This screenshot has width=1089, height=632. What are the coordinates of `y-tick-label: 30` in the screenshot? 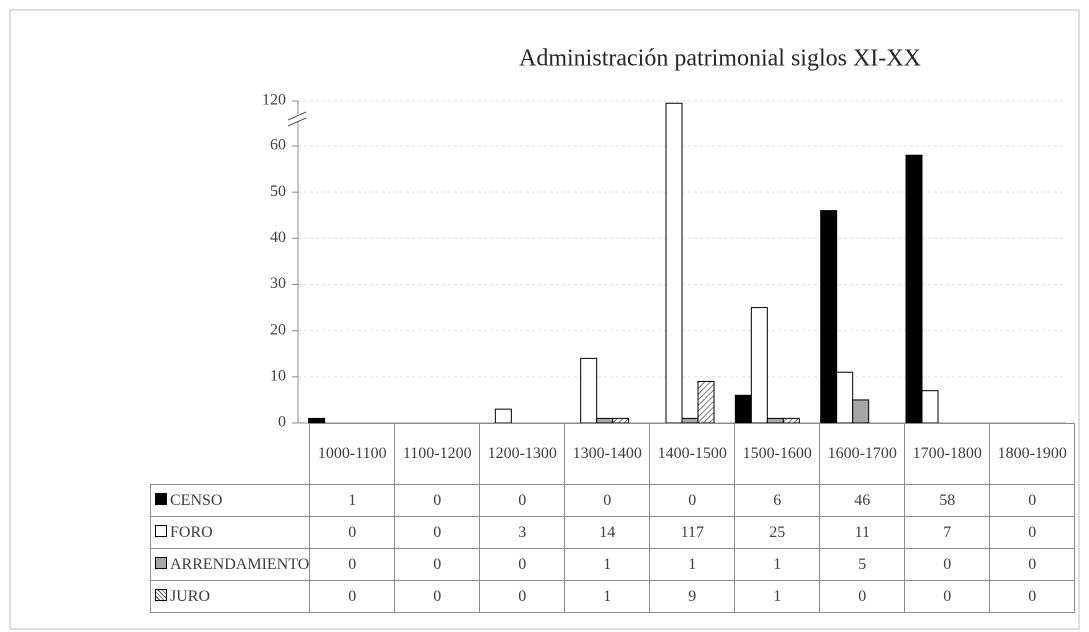 It's located at (278, 283).